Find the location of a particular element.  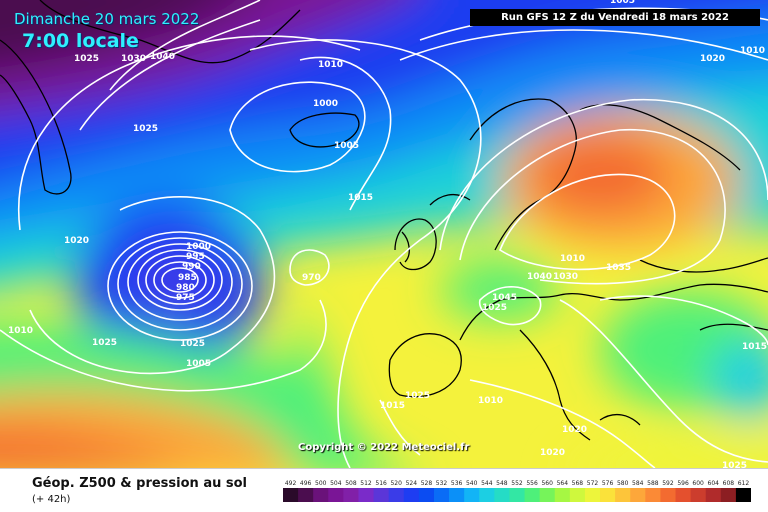

copyright-notice: Copyright © 2022 Meteociel.fr is located at coordinates (384, 447).